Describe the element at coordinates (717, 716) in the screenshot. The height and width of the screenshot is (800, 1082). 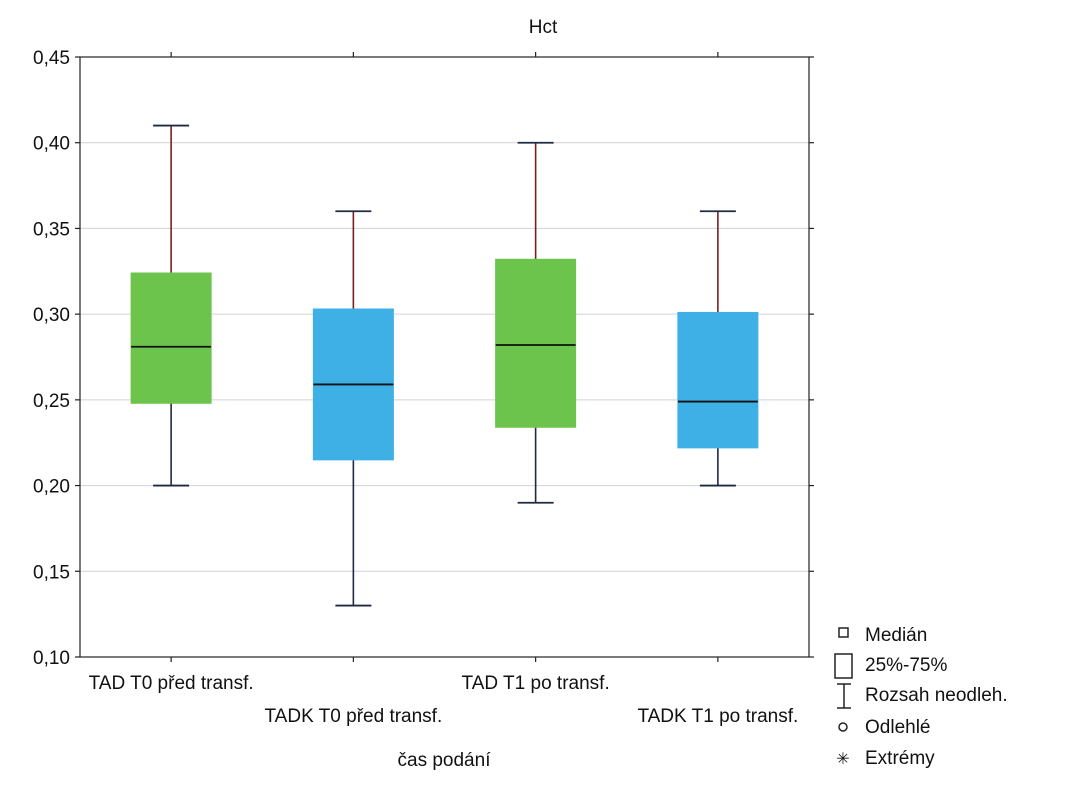
I see `x-tick-label: TADK T1 po transf.` at that location.